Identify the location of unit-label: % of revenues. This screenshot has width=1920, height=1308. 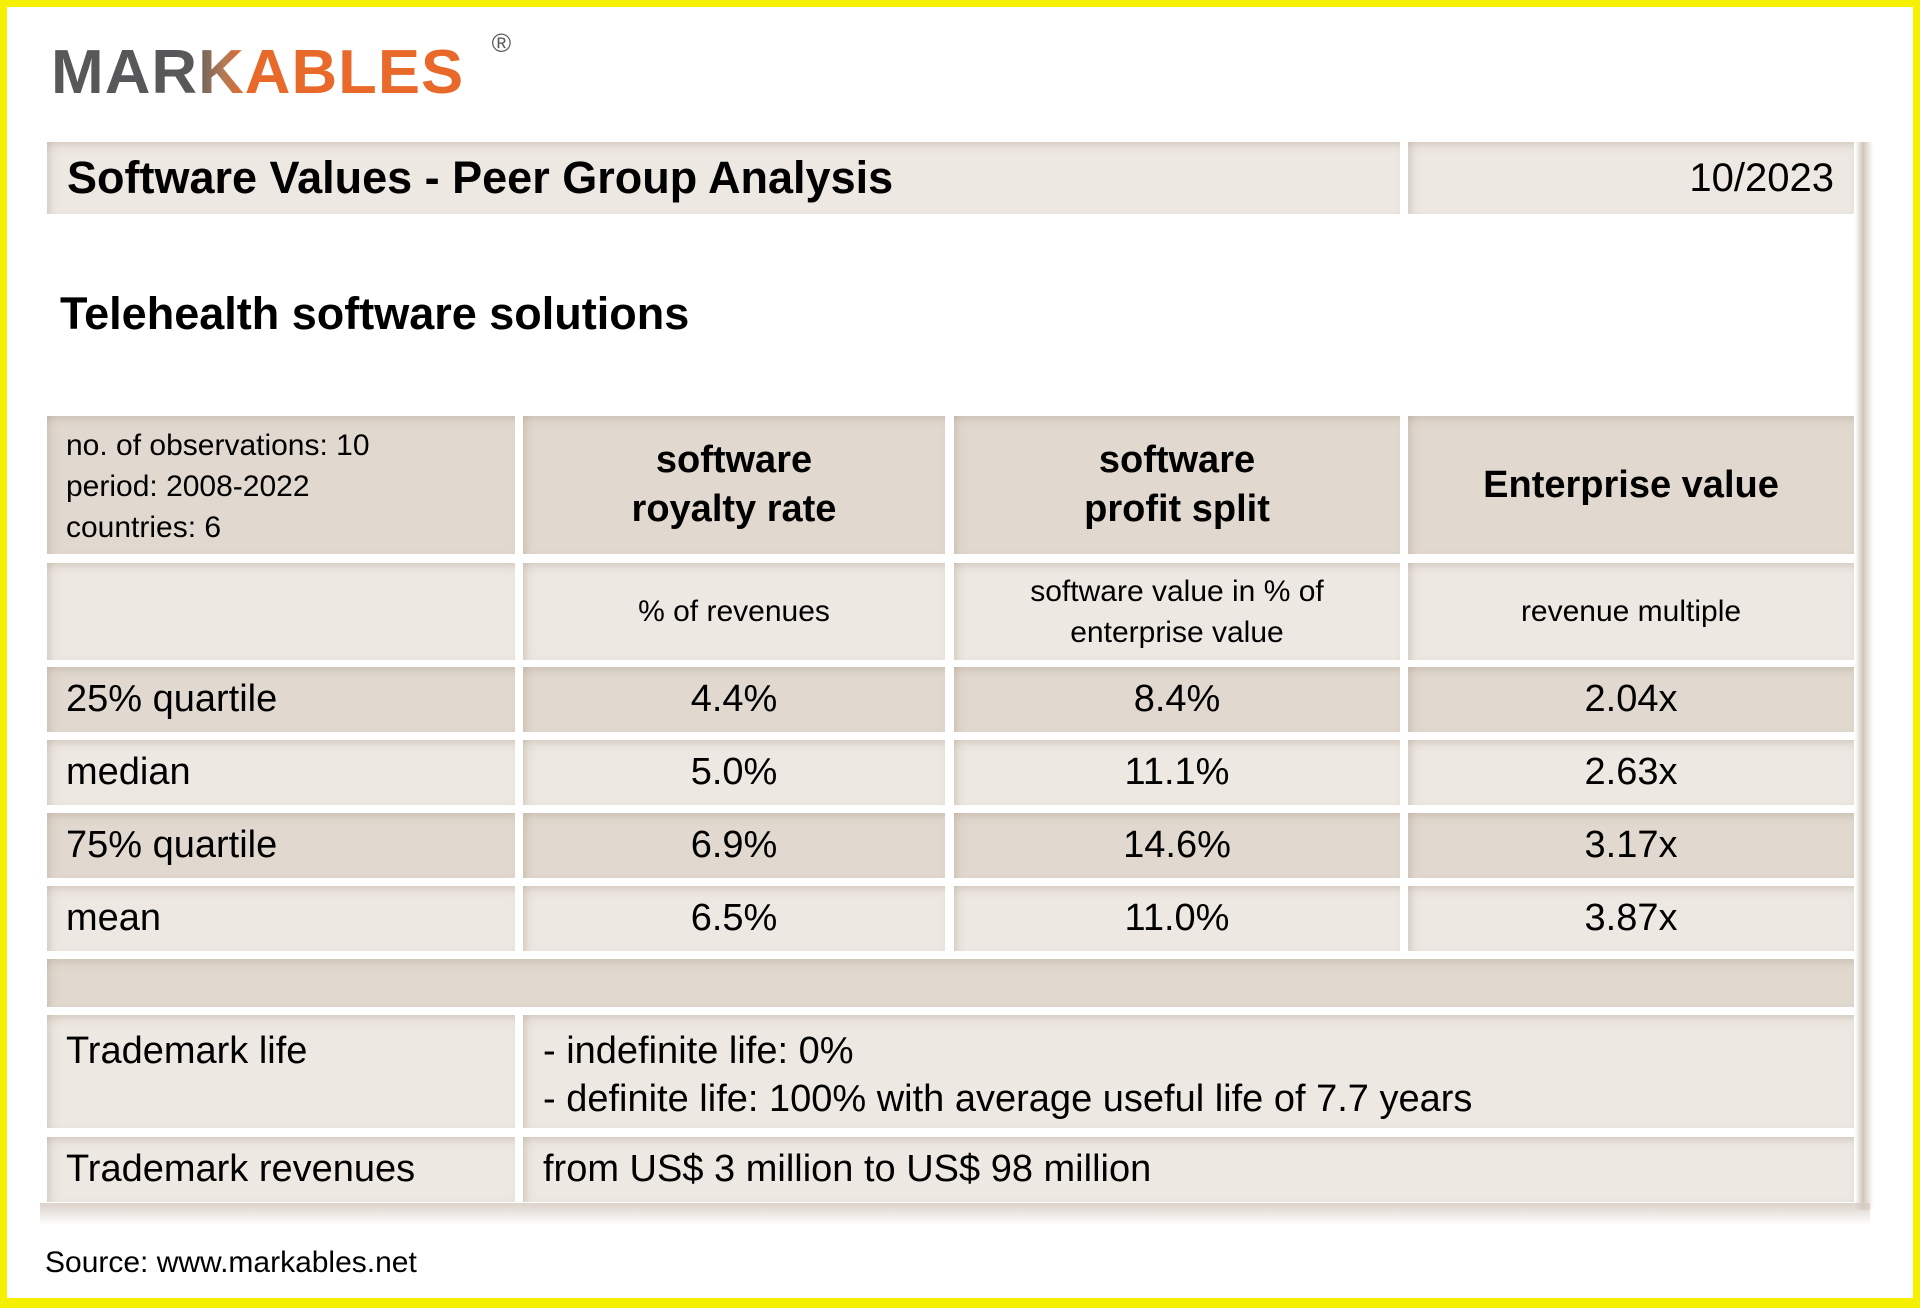
(734, 611).